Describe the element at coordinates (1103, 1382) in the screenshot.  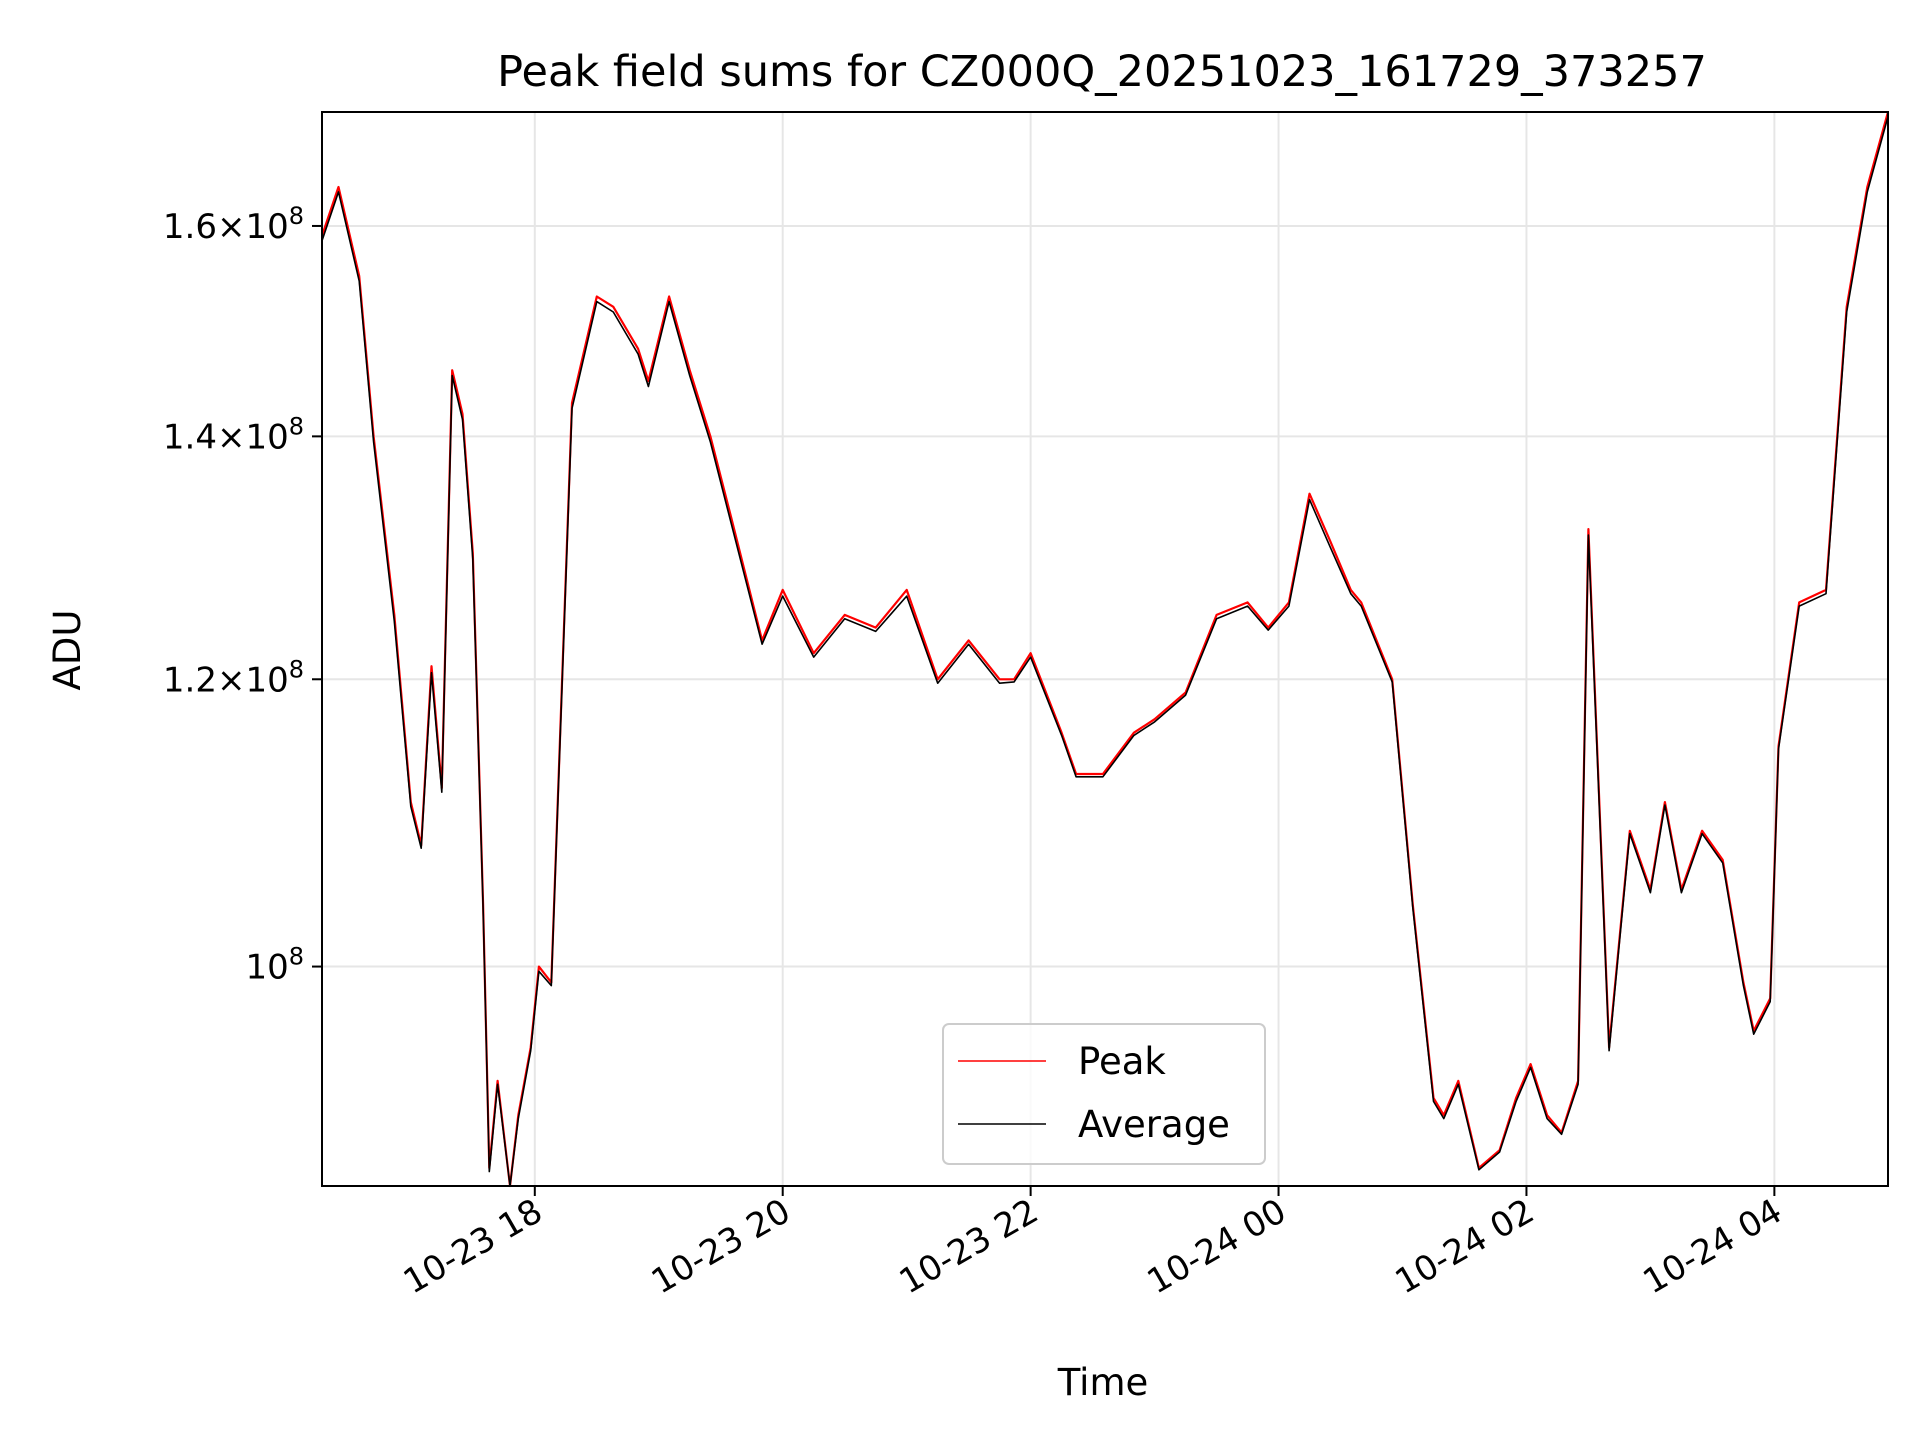
I see `x-axis-label: Time` at that location.